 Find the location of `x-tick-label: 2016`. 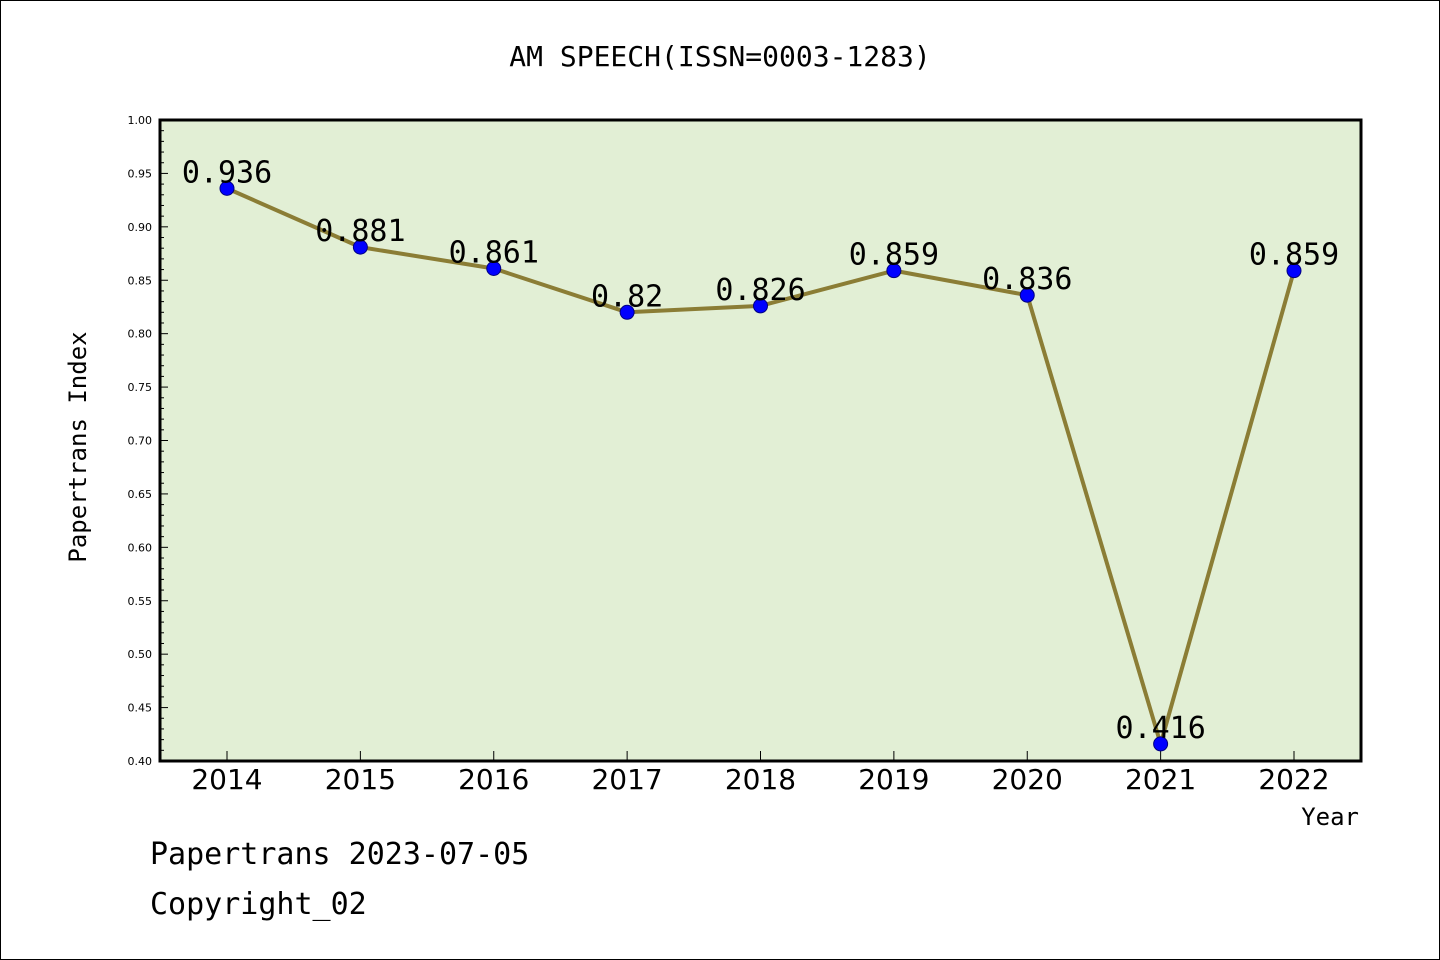

x-tick-label: 2016 is located at coordinates (493, 779).